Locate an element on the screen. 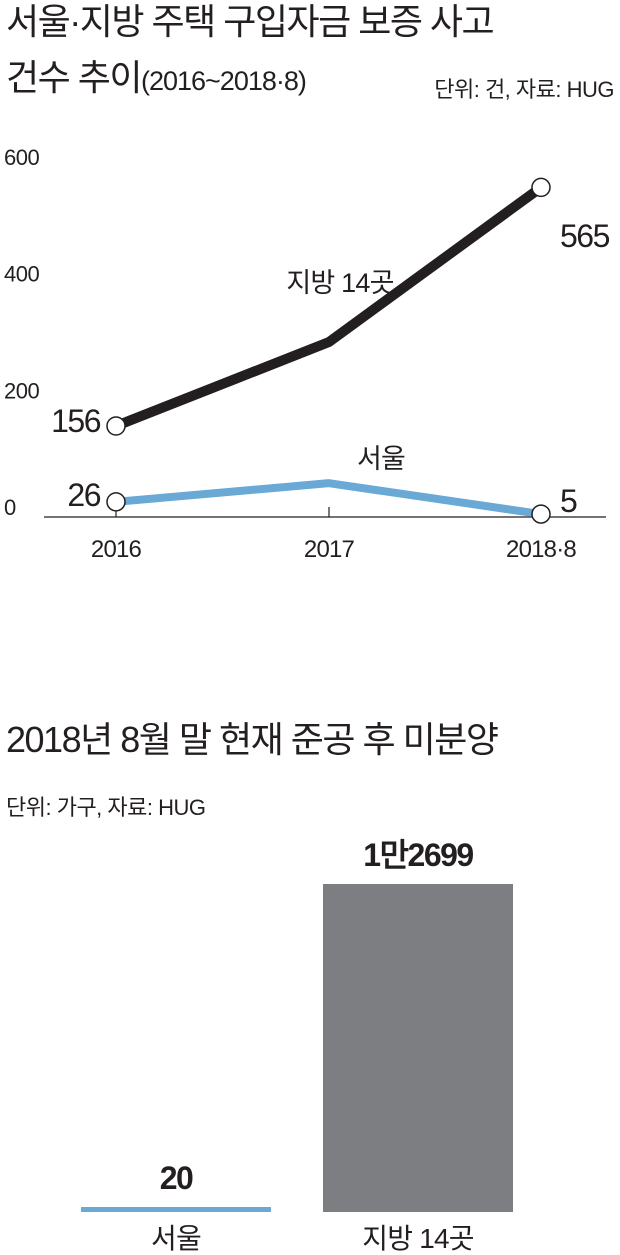 The height and width of the screenshot is (1255, 620). bar-value-label: 1만2699 is located at coordinates (418, 855).